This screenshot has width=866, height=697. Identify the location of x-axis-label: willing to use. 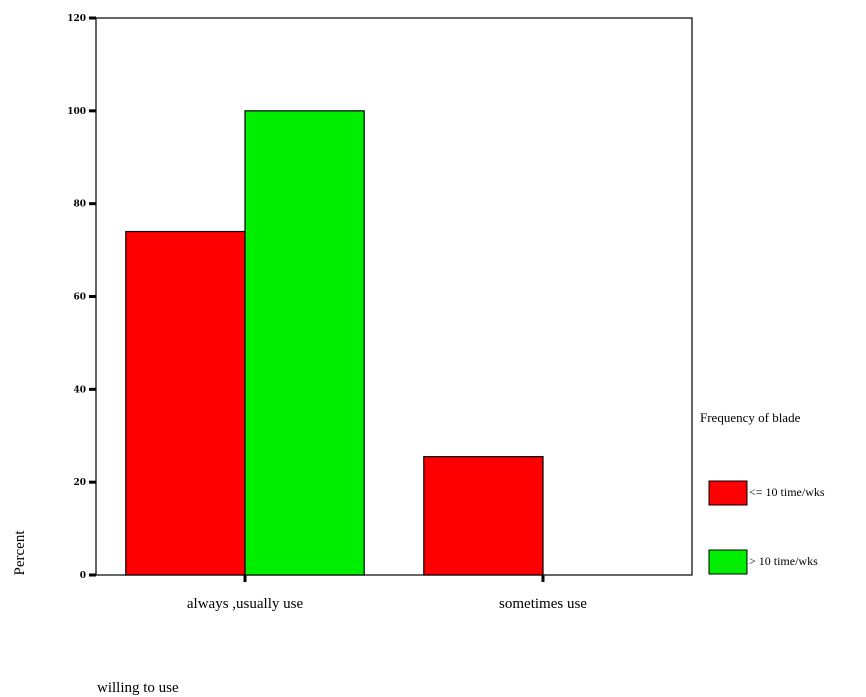
(138, 688).